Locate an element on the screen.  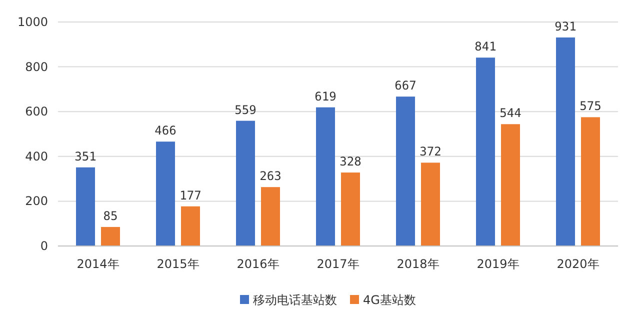
data-label: 544 is located at coordinates (511, 113).